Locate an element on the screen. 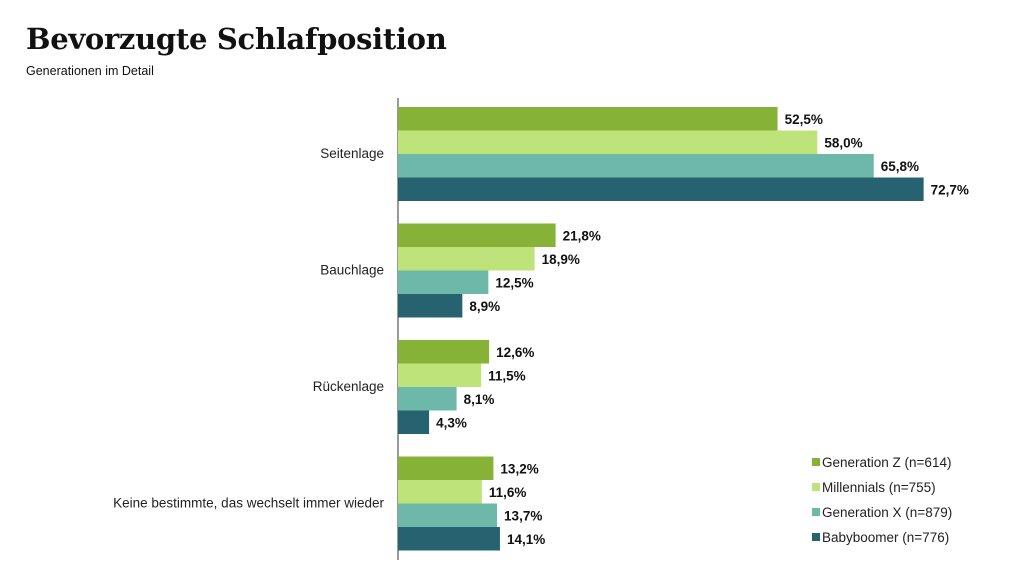 This screenshot has height=578, width=1024. legend-label: Generation X (n=879) is located at coordinates (887, 512).